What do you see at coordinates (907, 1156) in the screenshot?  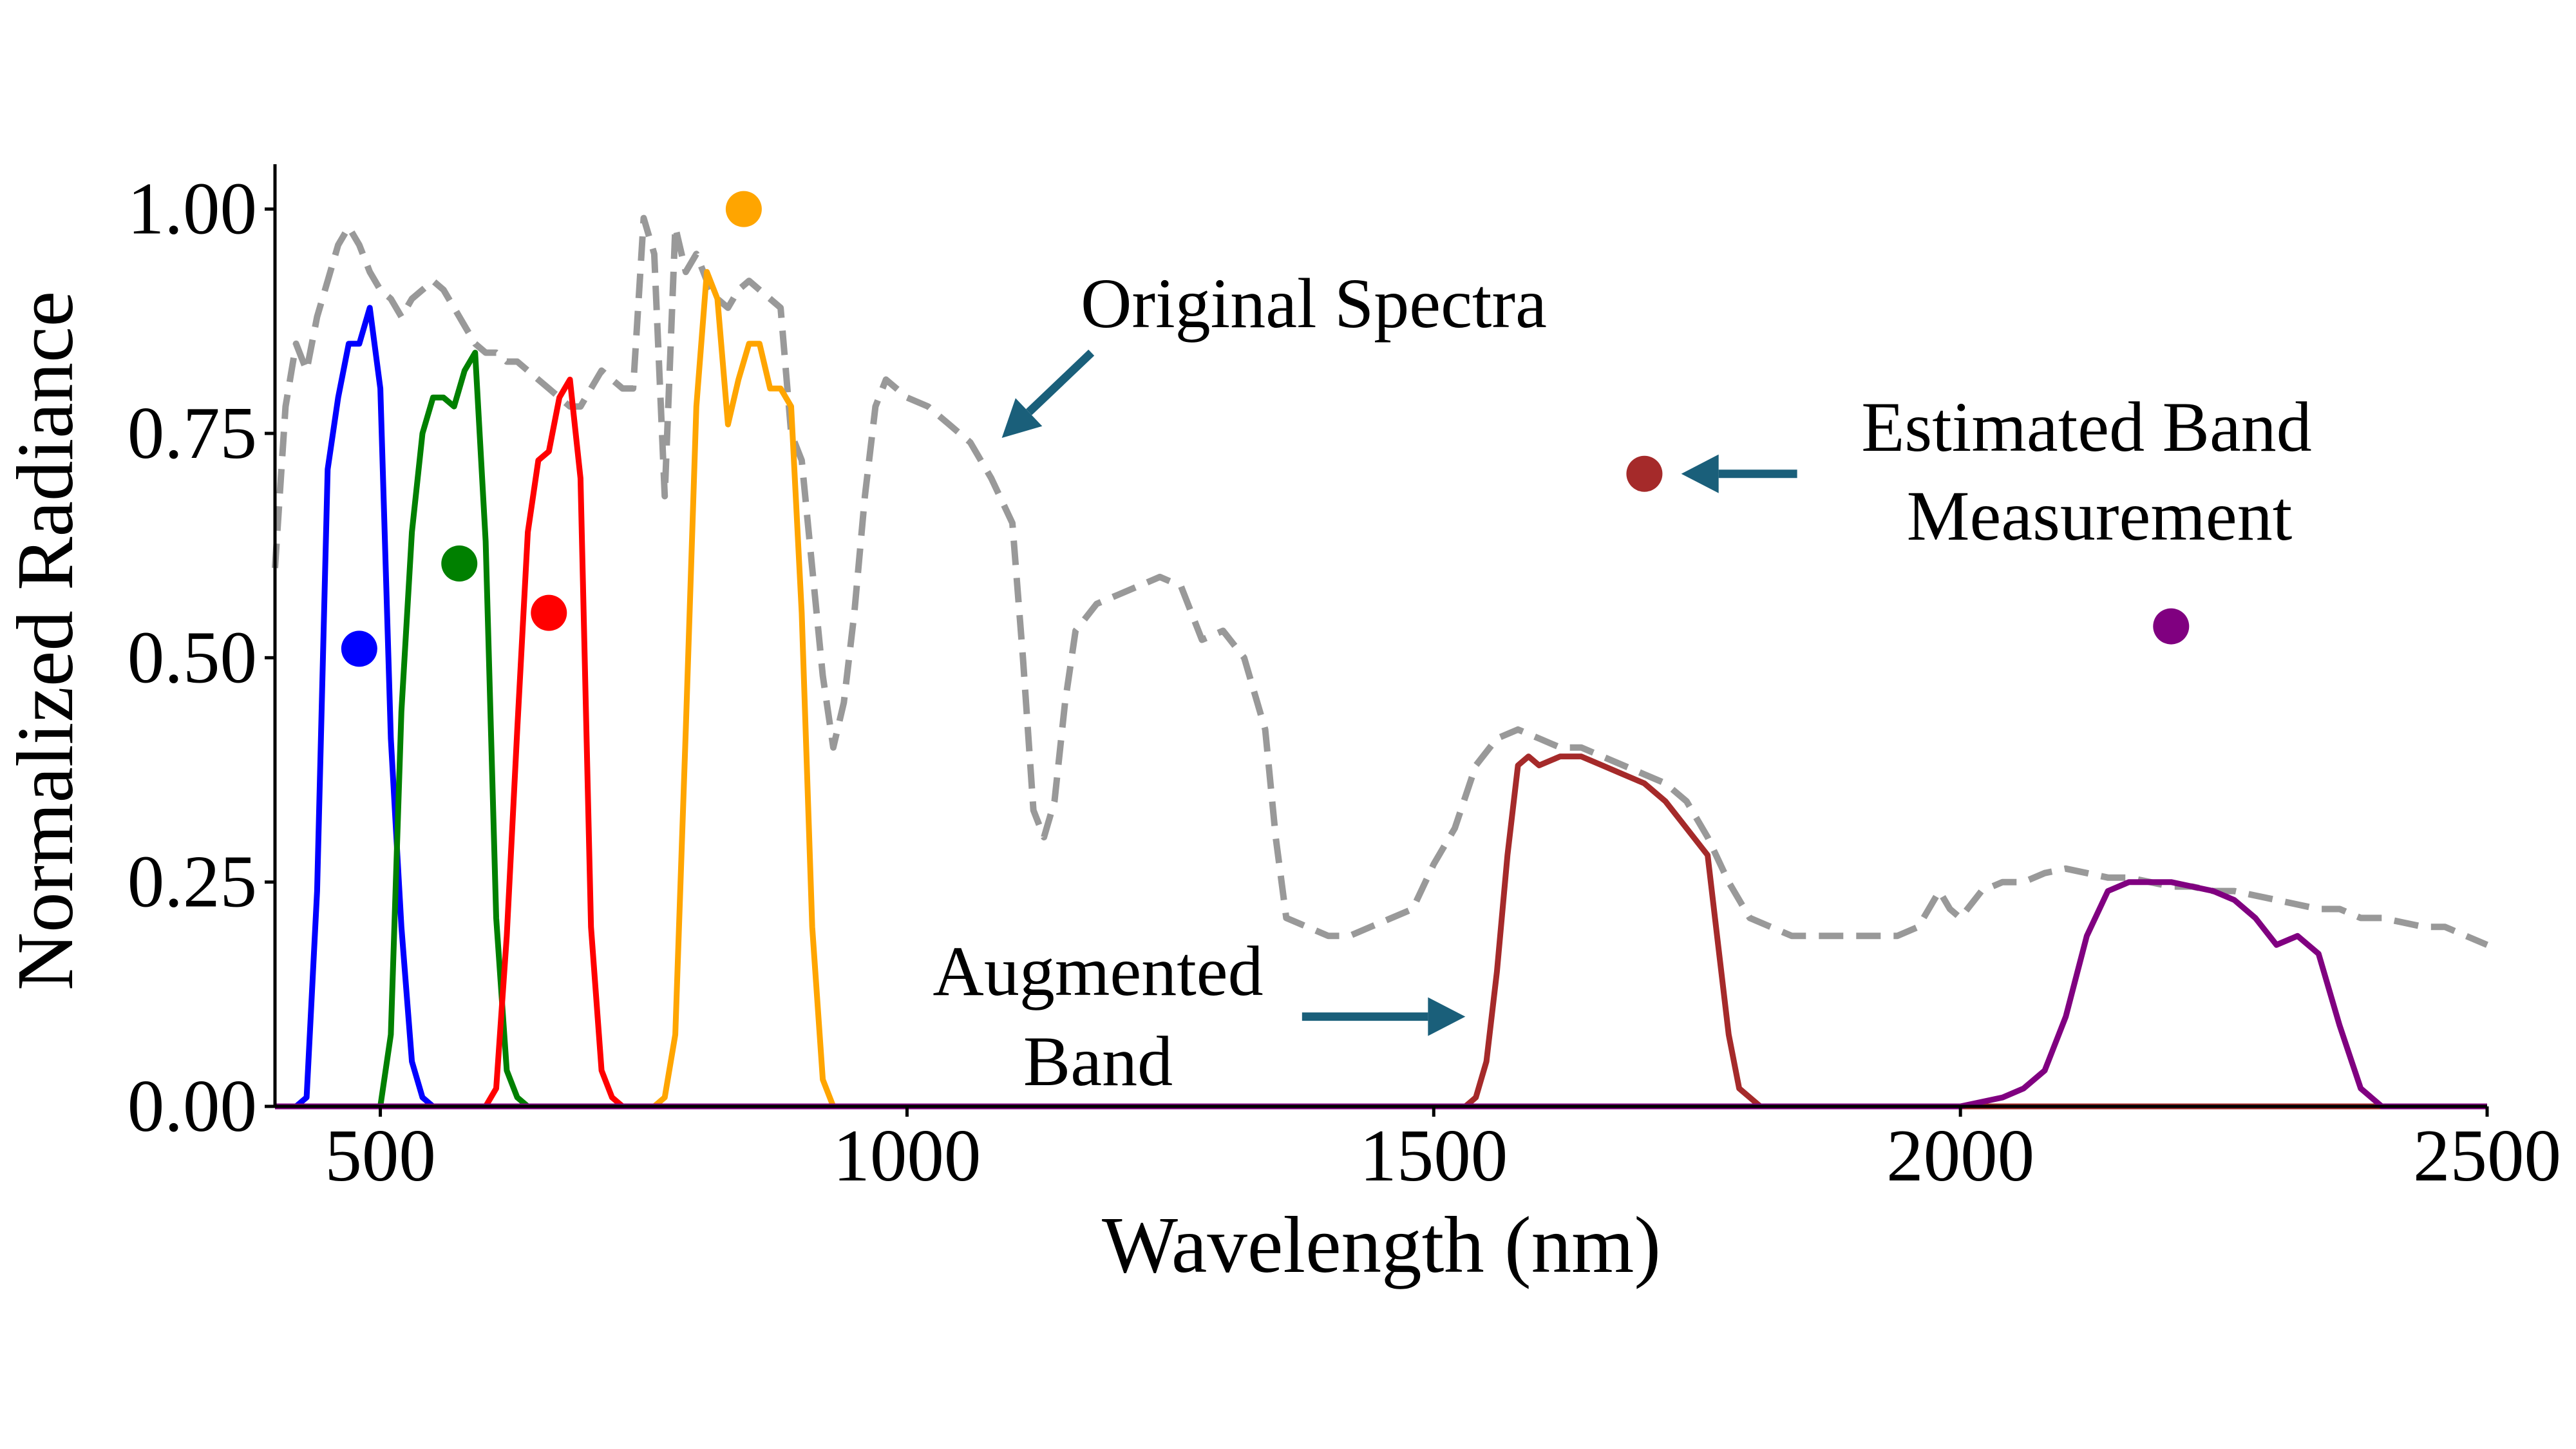 I see `x-tick-label: 1000` at bounding box center [907, 1156].